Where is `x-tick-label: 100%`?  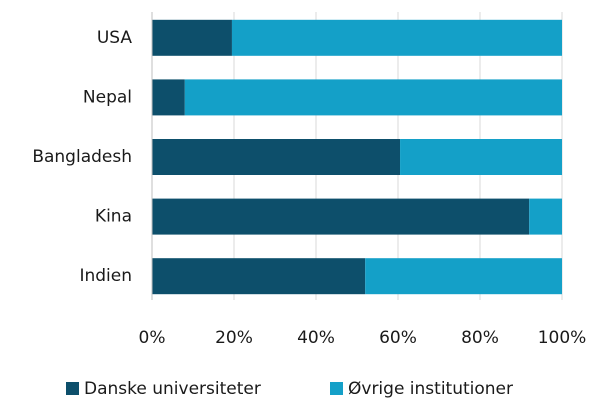 x-tick-label: 100% is located at coordinates (562, 338).